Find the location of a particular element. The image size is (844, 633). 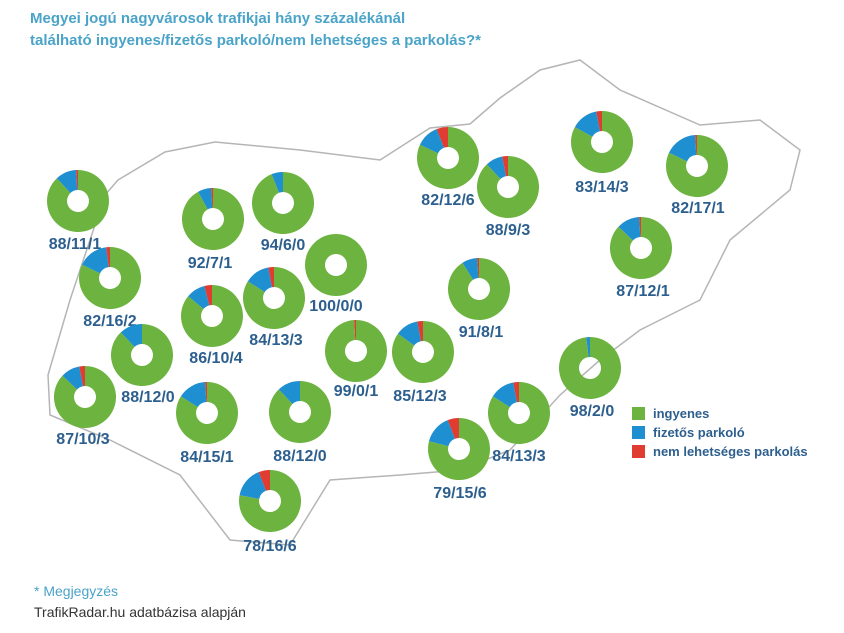

legend-item-ingyenes: ingyenes is located at coordinates (720, 413).